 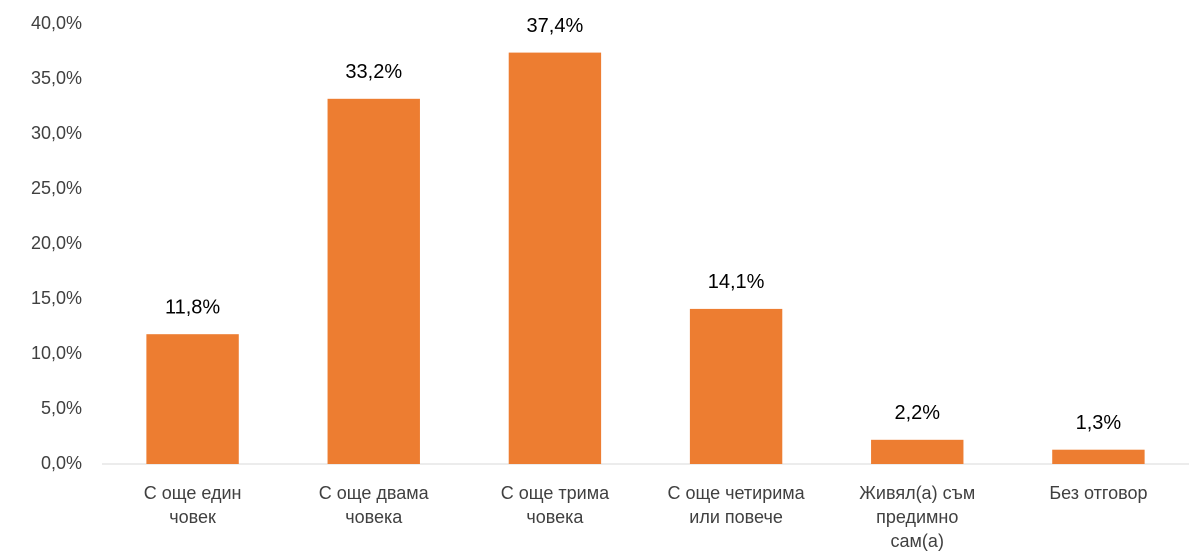 What do you see at coordinates (193, 505) in the screenshot?
I see `x-tick-label: С още един човек` at bounding box center [193, 505].